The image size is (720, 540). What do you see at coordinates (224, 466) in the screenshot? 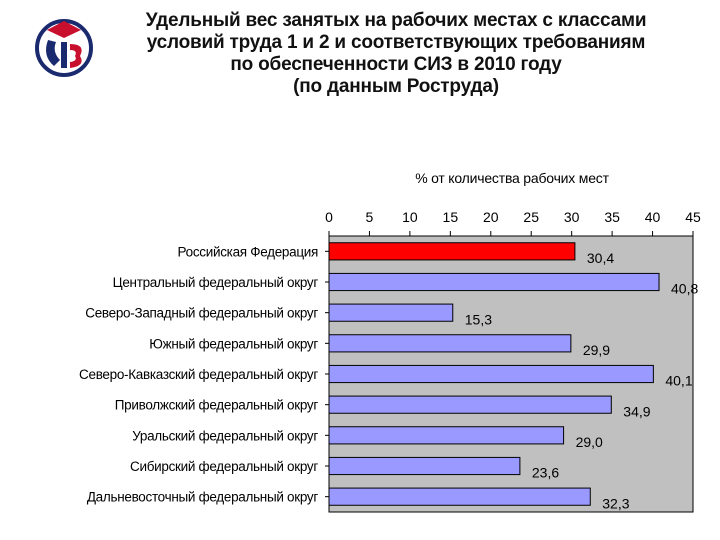
I see `category-label: Сибирский федеральный округ` at bounding box center [224, 466].